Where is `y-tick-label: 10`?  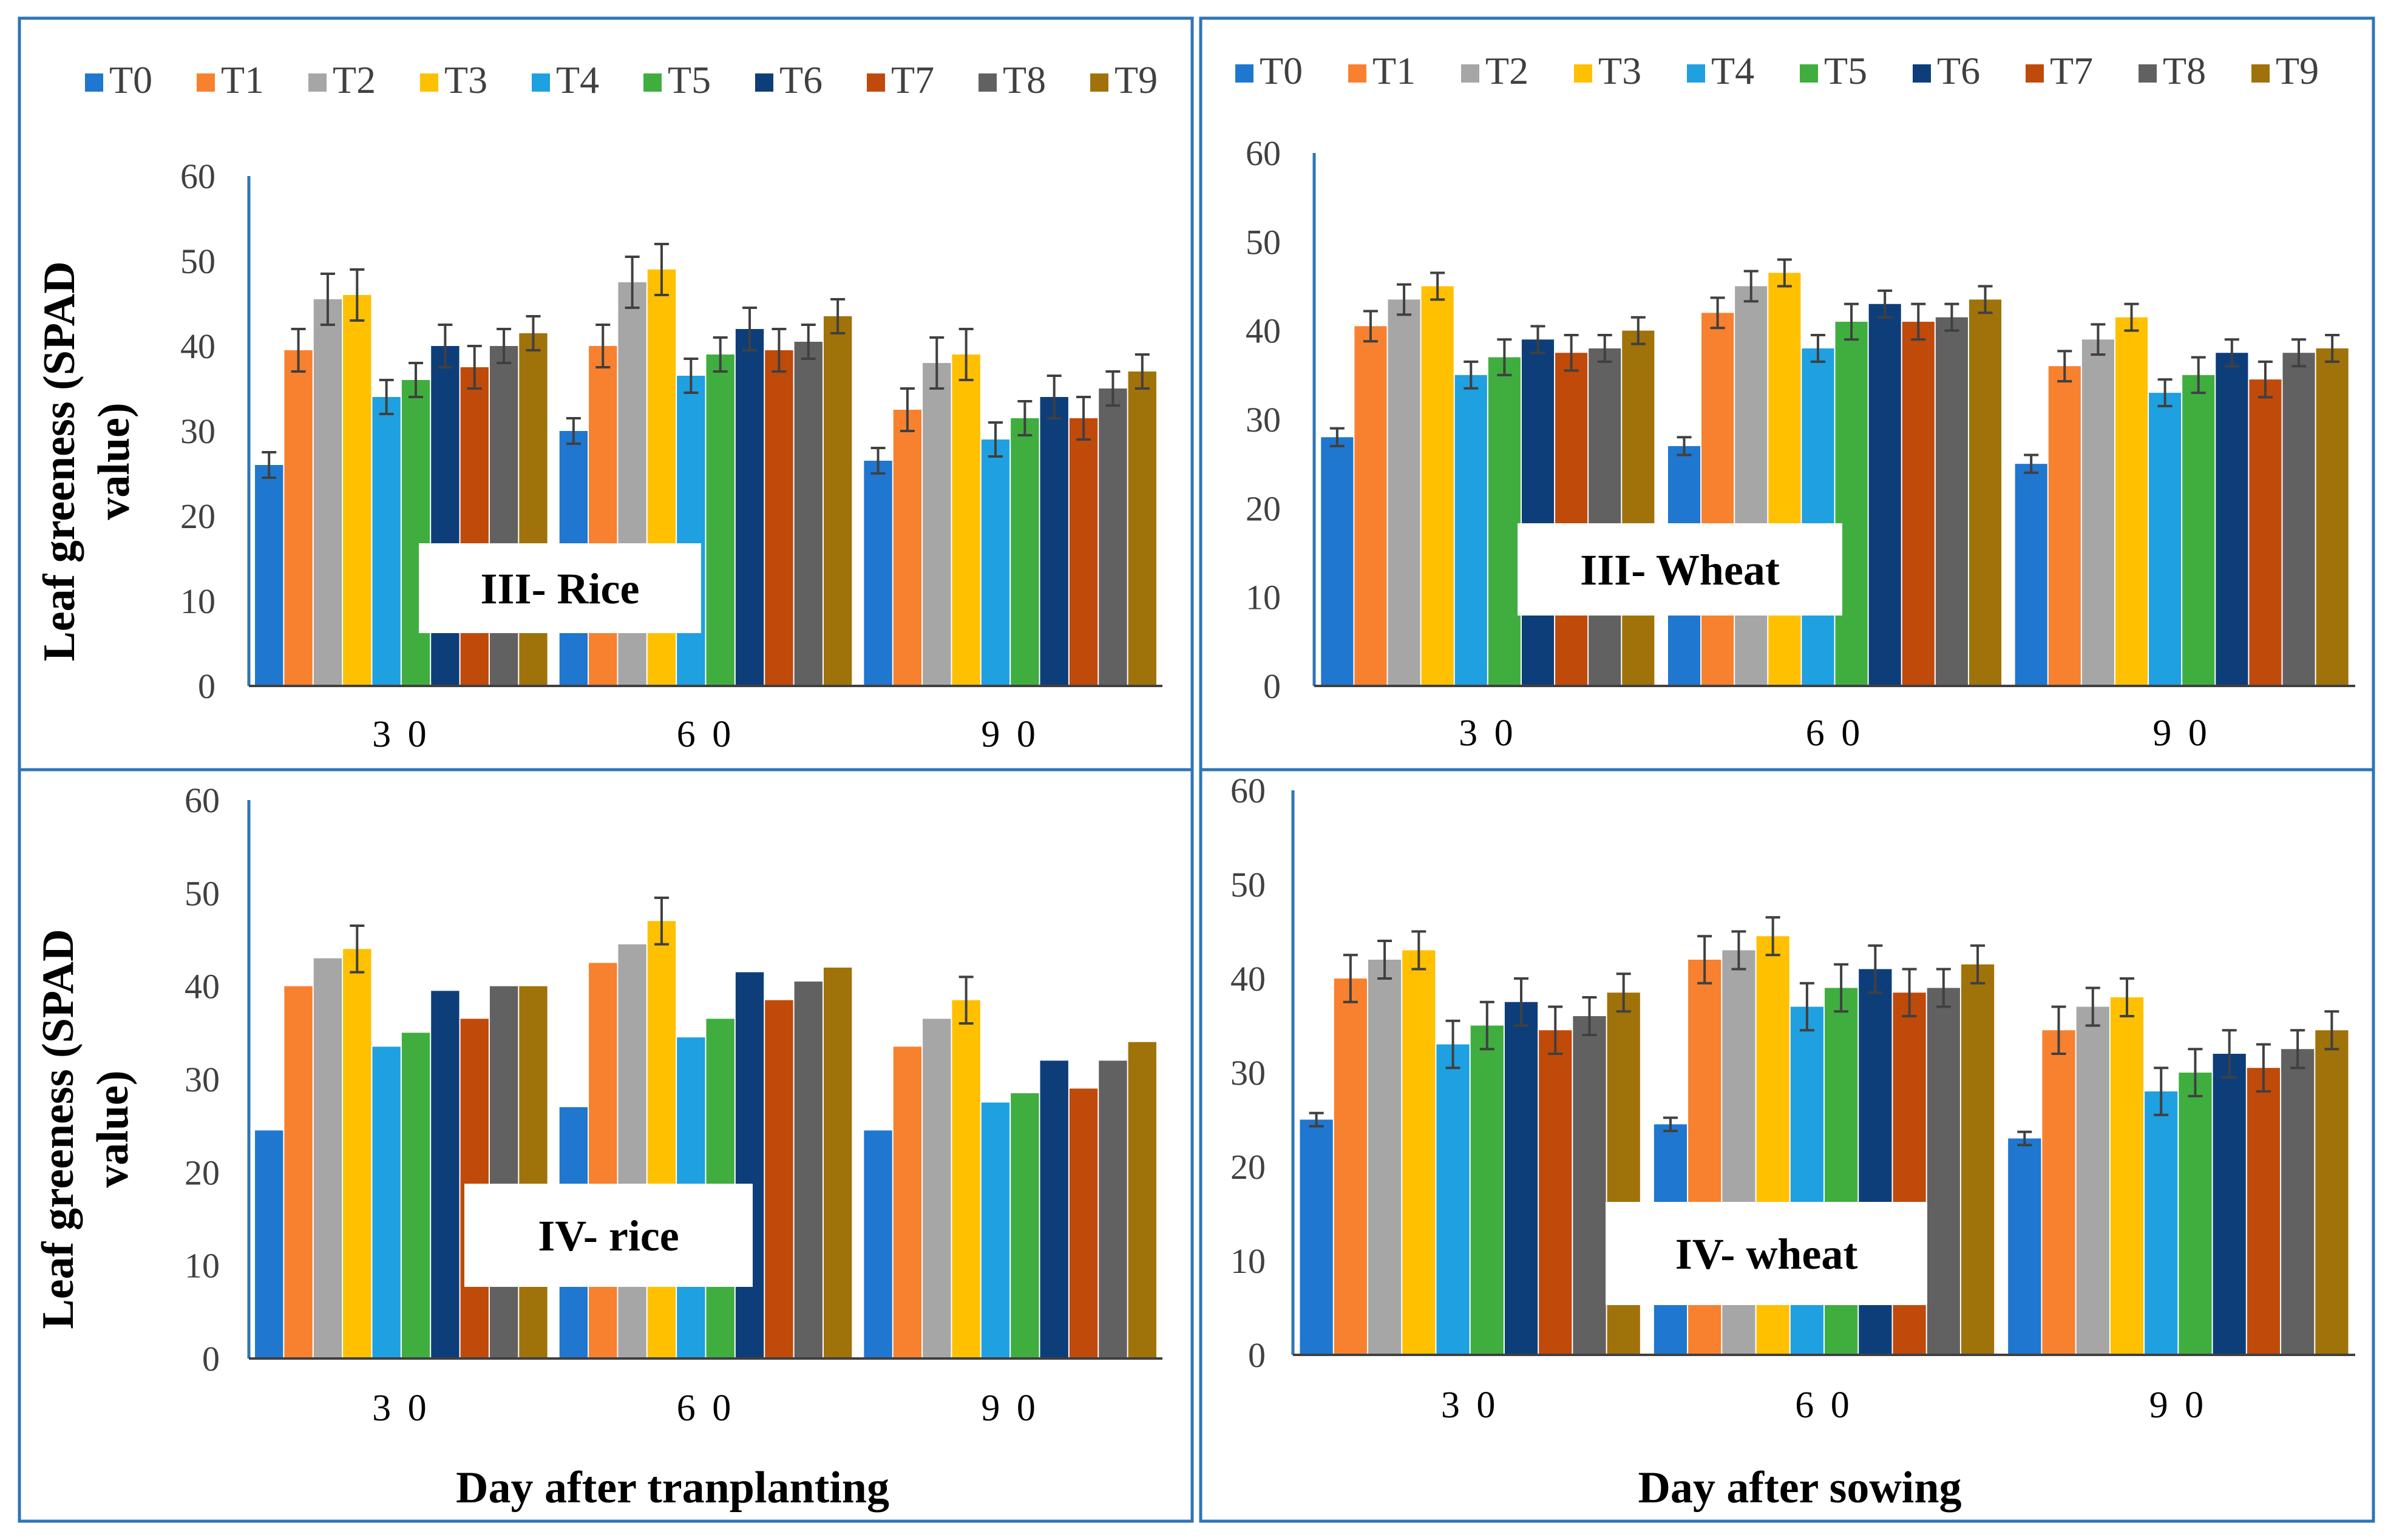 y-tick-label: 10 is located at coordinates (1248, 1261).